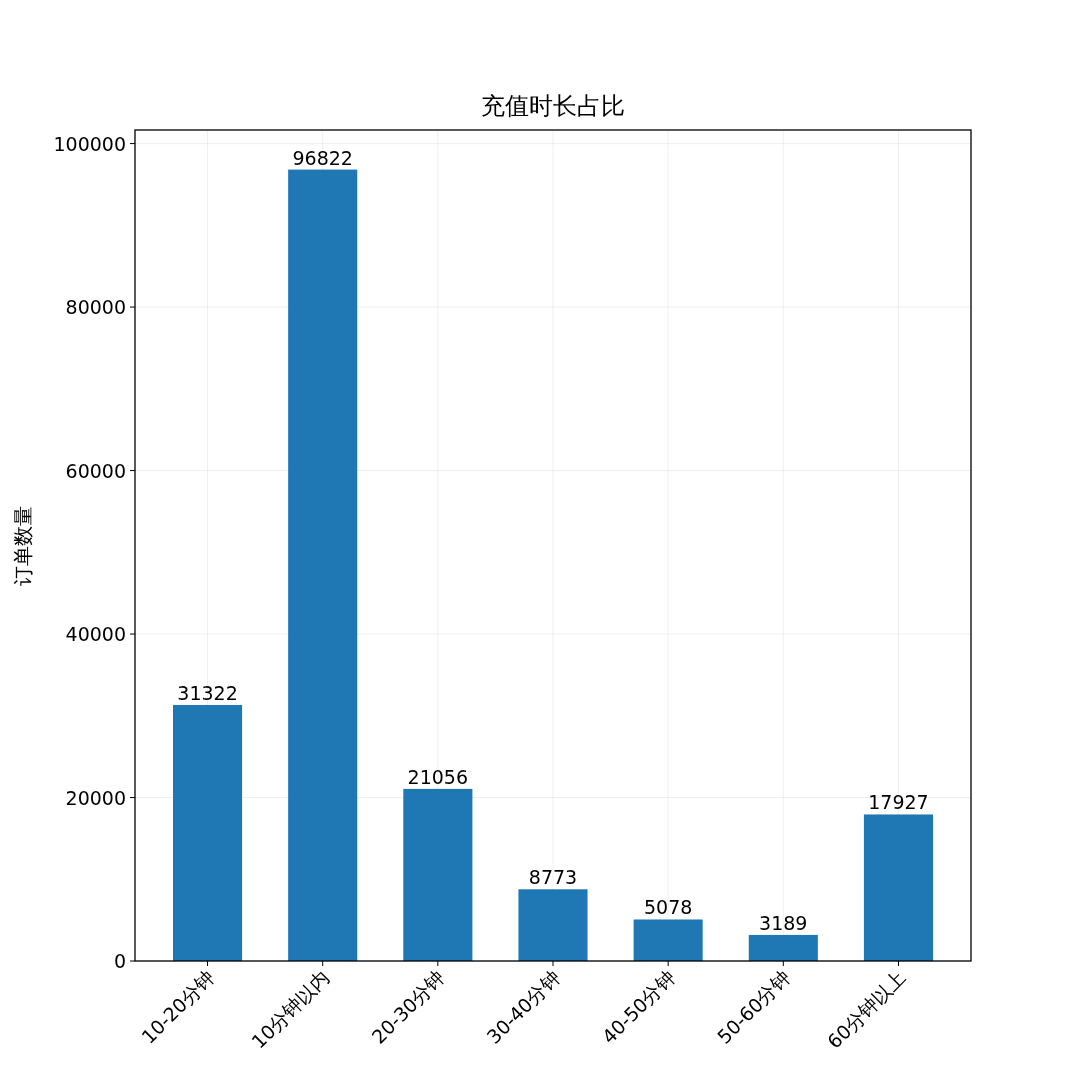 The height and width of the screenshot is (1080, 1080). I want to click on data-label: 96822, so click(322, 157).